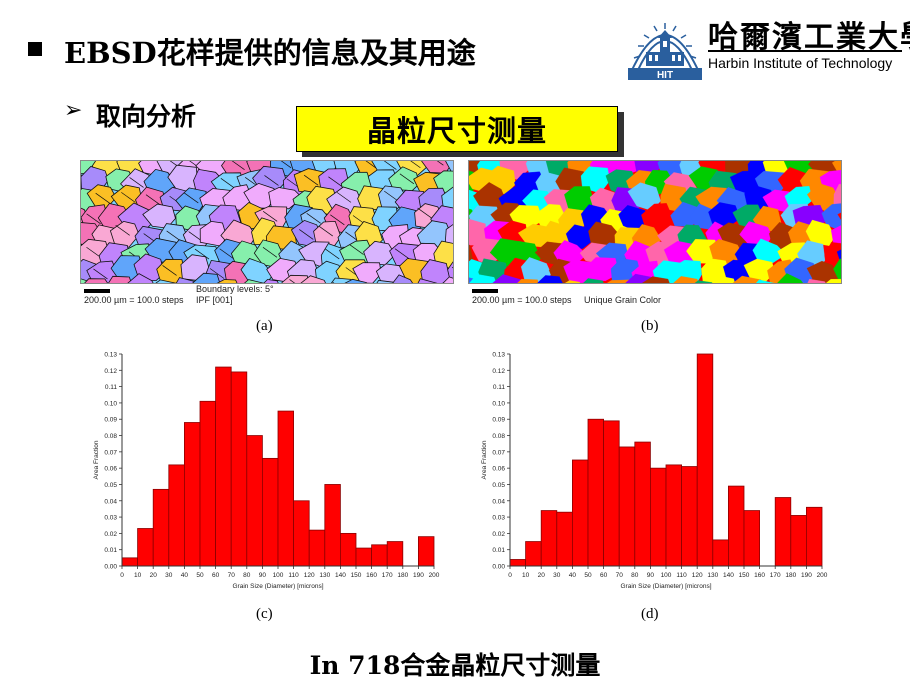 This screenshot has height=683, width=910. I want to click on y-tick-label: 0.11, so click(111, 387).